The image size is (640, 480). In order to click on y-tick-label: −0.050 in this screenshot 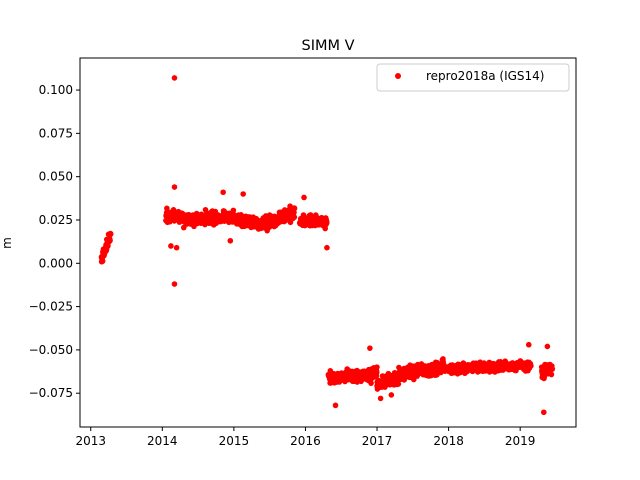, I will do `click(51, 350)`.